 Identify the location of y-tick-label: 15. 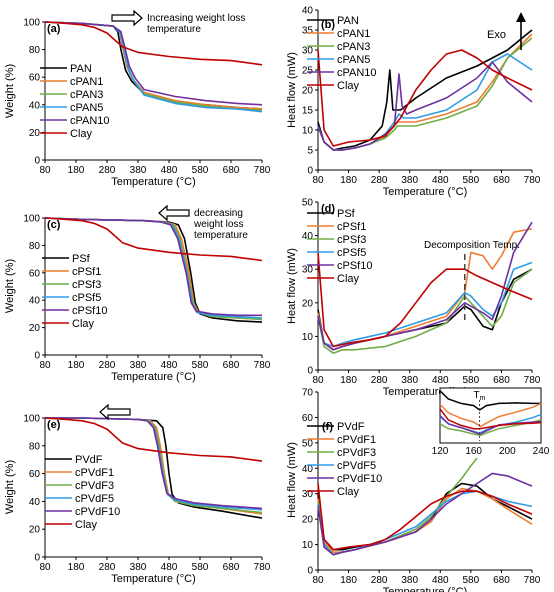
(308, 111).